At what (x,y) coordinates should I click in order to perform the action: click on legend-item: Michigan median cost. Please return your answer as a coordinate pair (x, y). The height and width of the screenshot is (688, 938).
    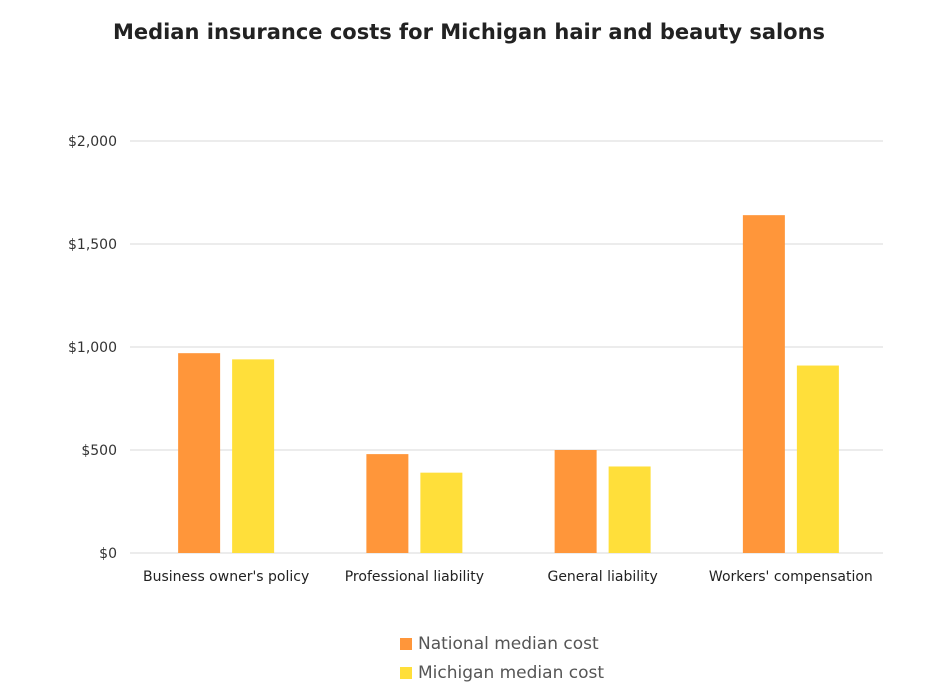
    Looking at the image, I should click on (502, 673).